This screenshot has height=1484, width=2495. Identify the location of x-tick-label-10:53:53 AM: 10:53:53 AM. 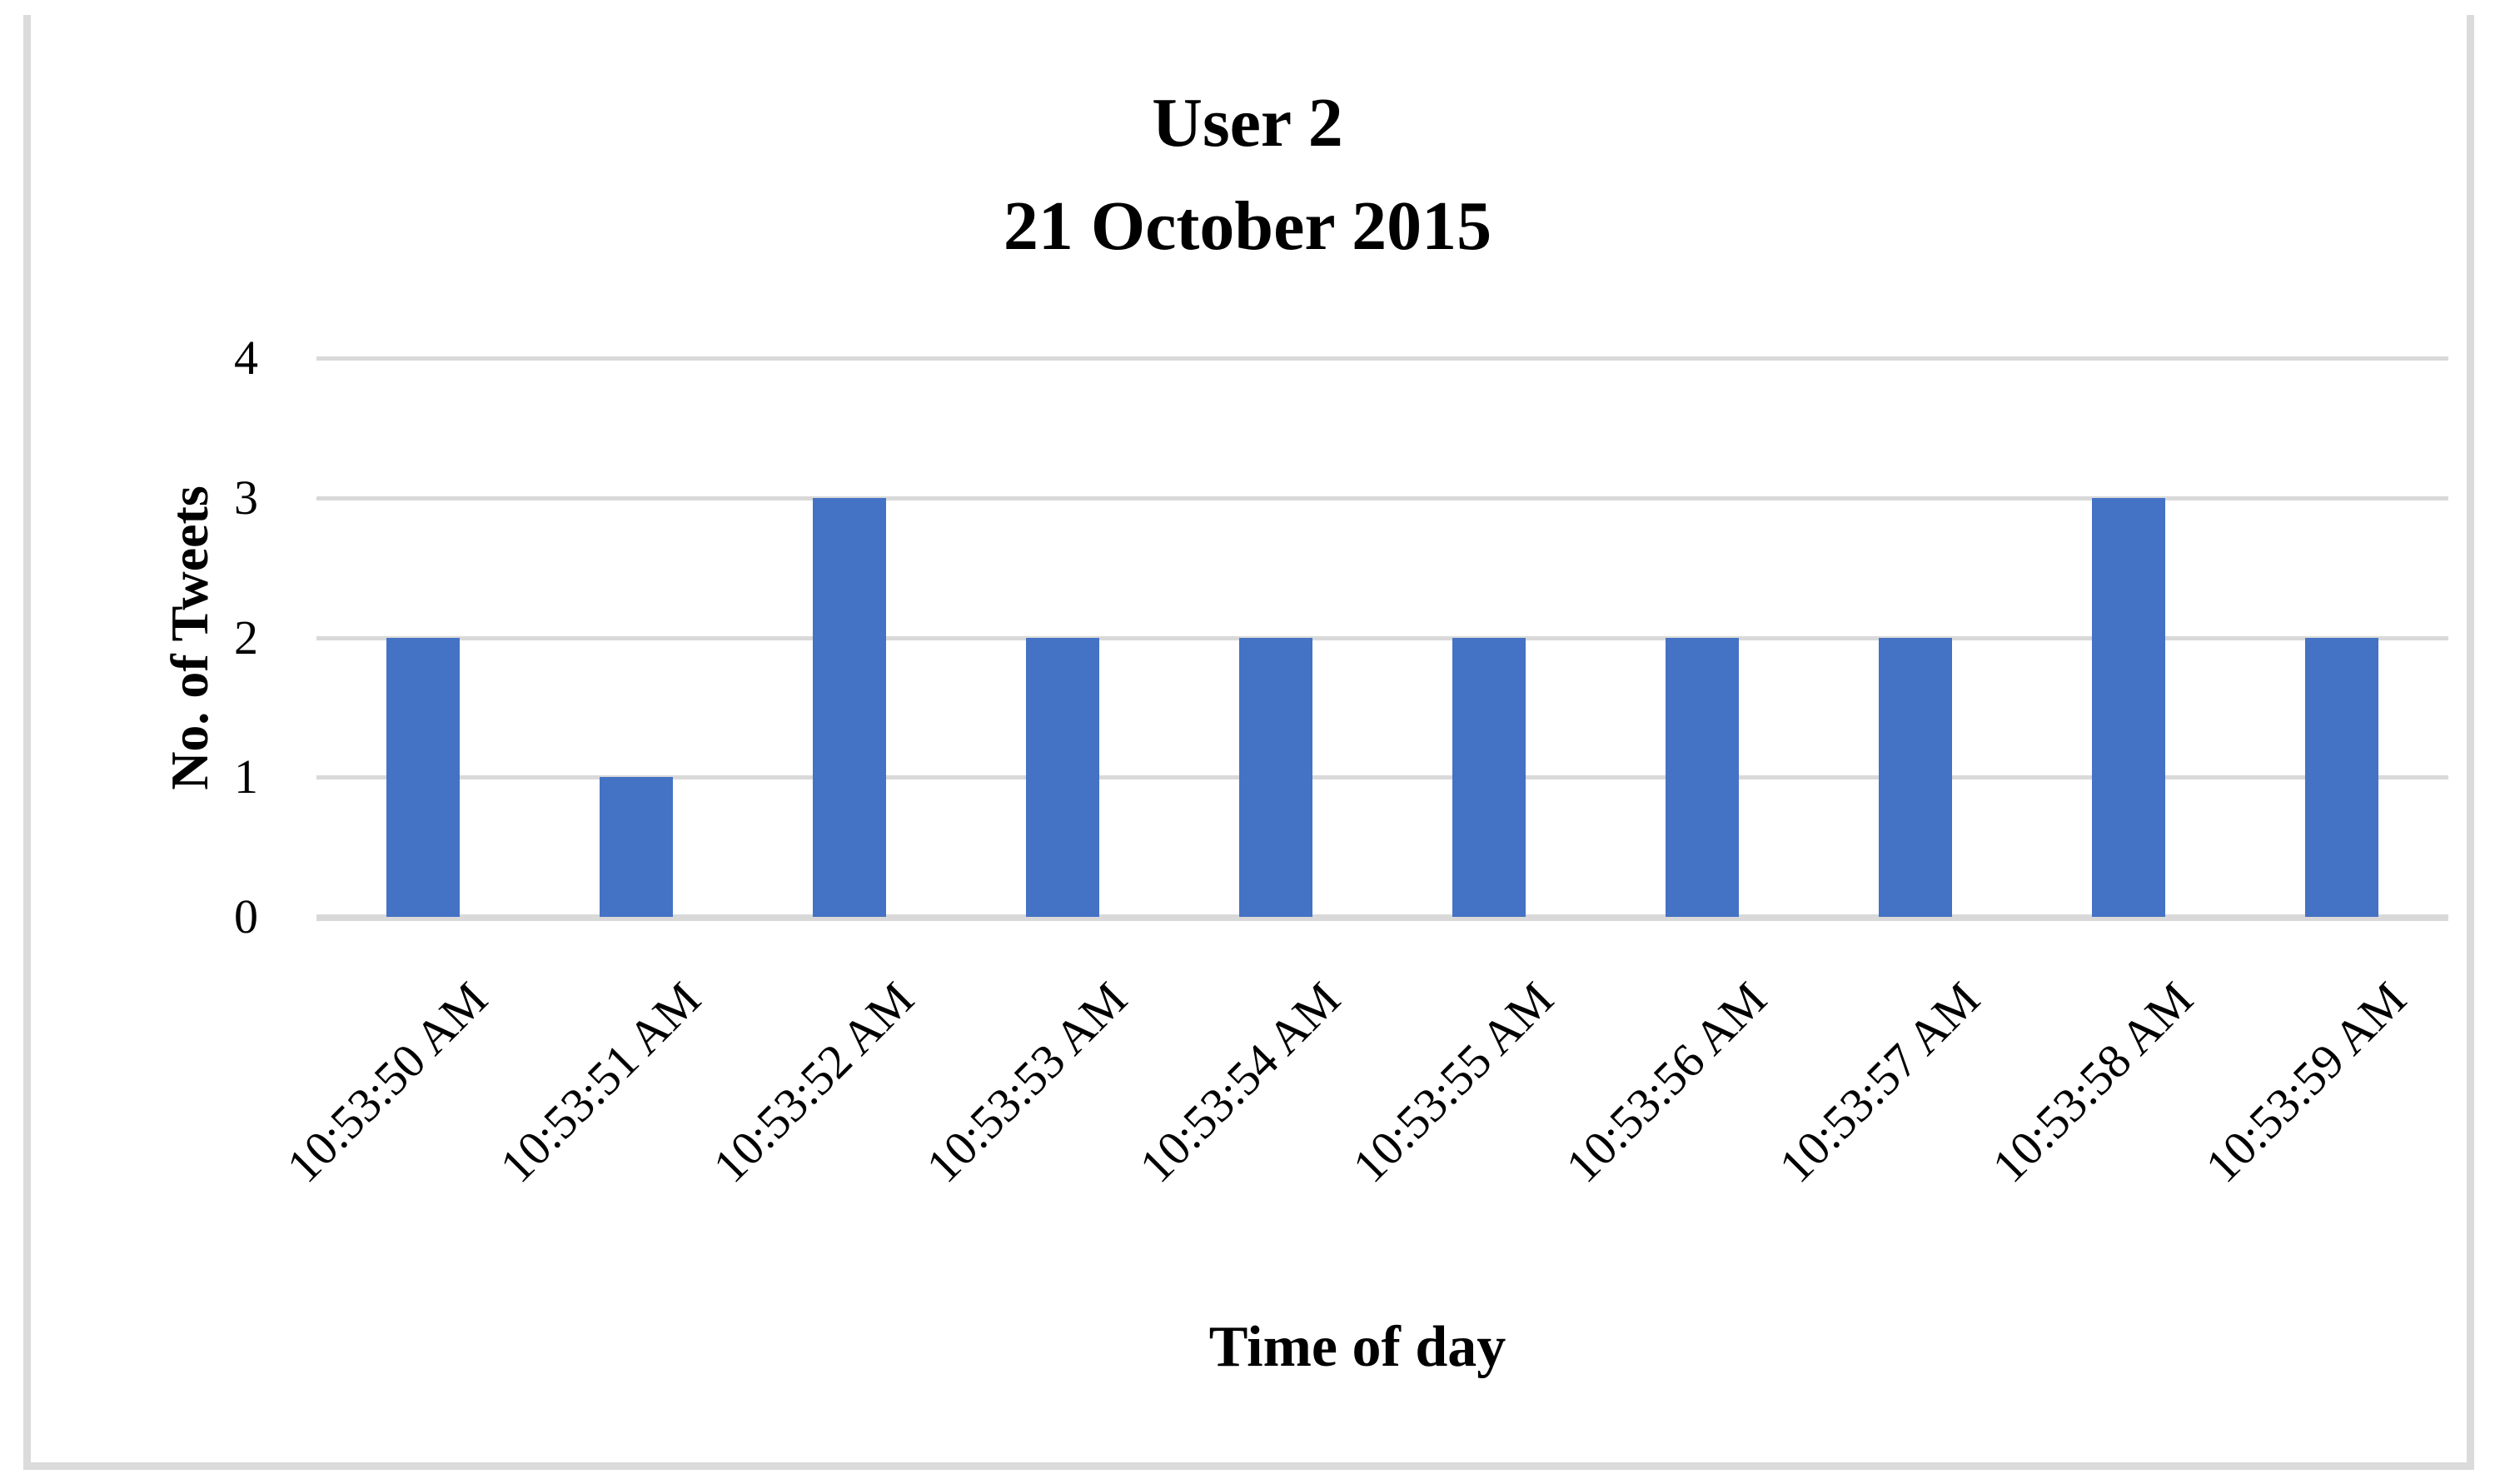
(1026, 1082).